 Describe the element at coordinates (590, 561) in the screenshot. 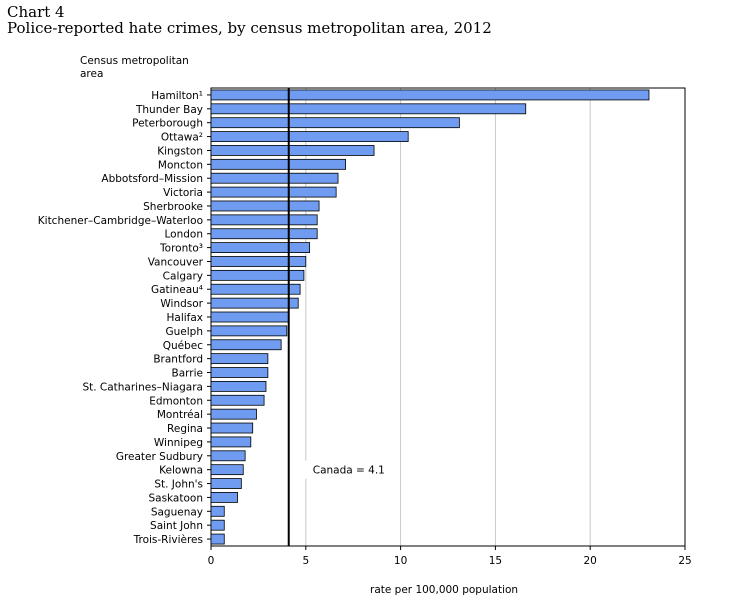

I see `x-tick-label: 20` at that location.